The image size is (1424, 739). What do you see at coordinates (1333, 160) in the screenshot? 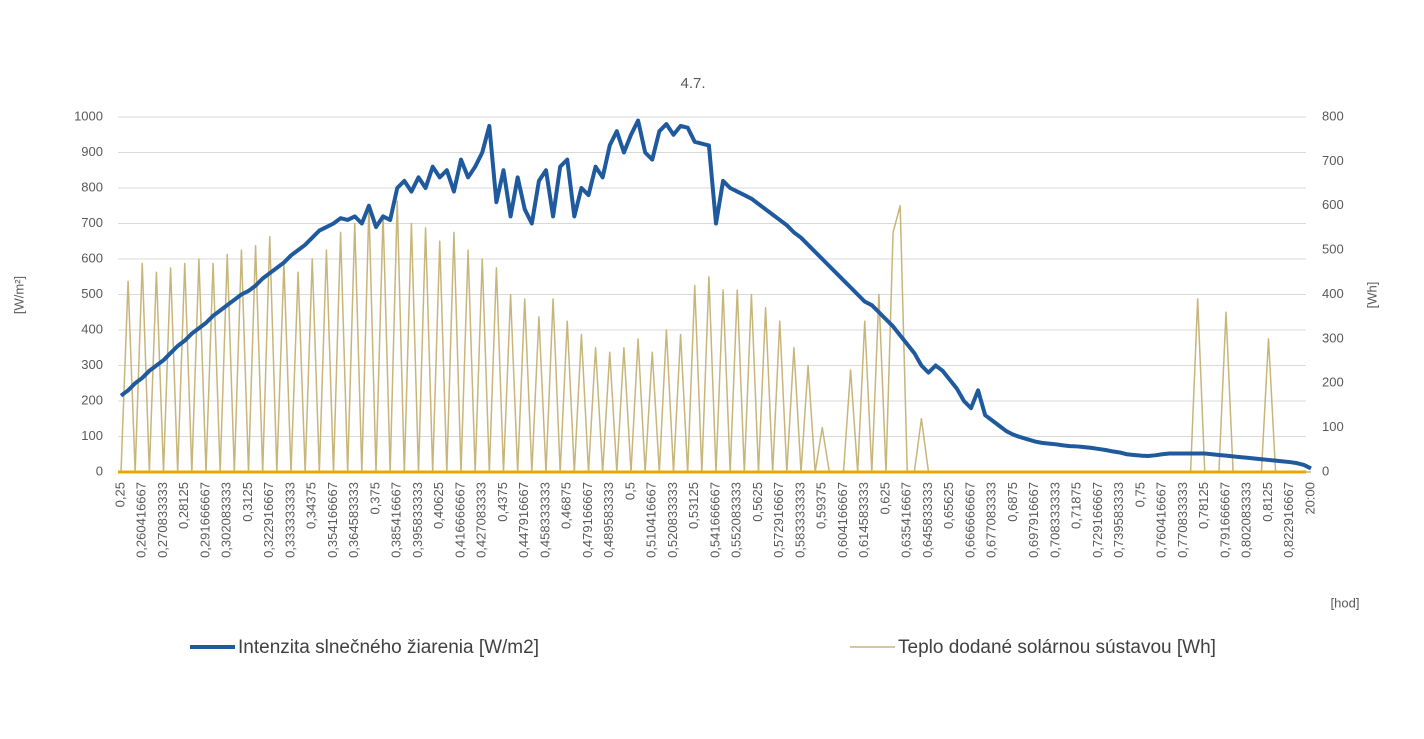
I see `y2-tick-label: 700` at bounding box center [1333, 160].